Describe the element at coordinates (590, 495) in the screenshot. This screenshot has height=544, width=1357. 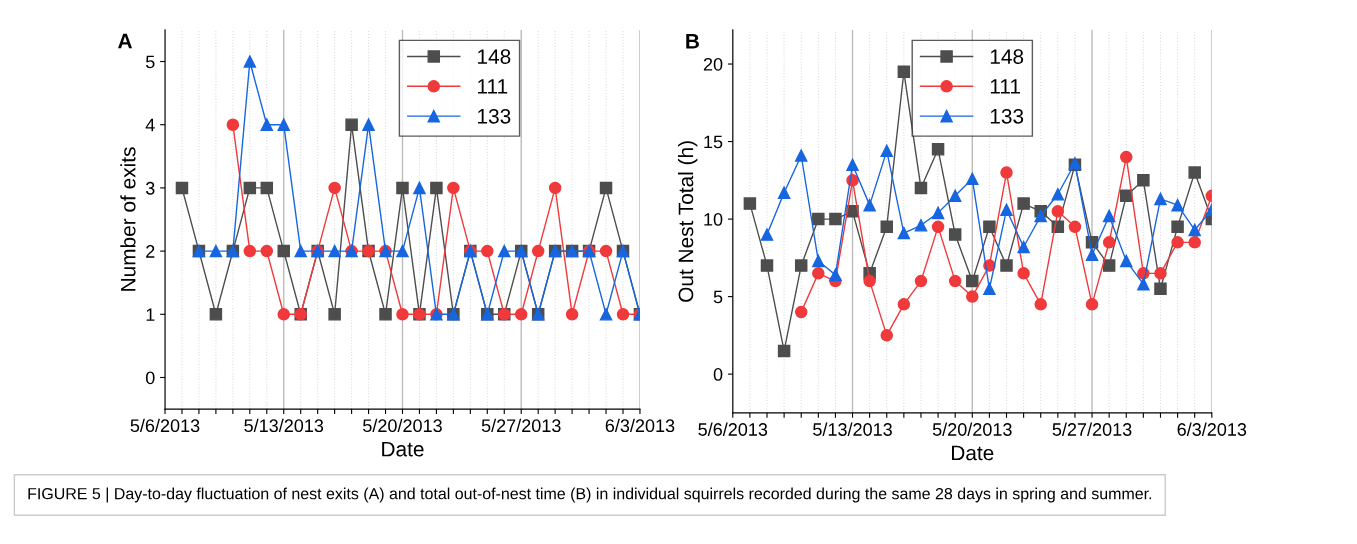
I see `caption: FIGURE 5 | Day-to-day fluctuation of nest exits (A) and total out-of-nest time (B) in individual squirrels recorded during the same 28 days in spring and summer.` at that location.